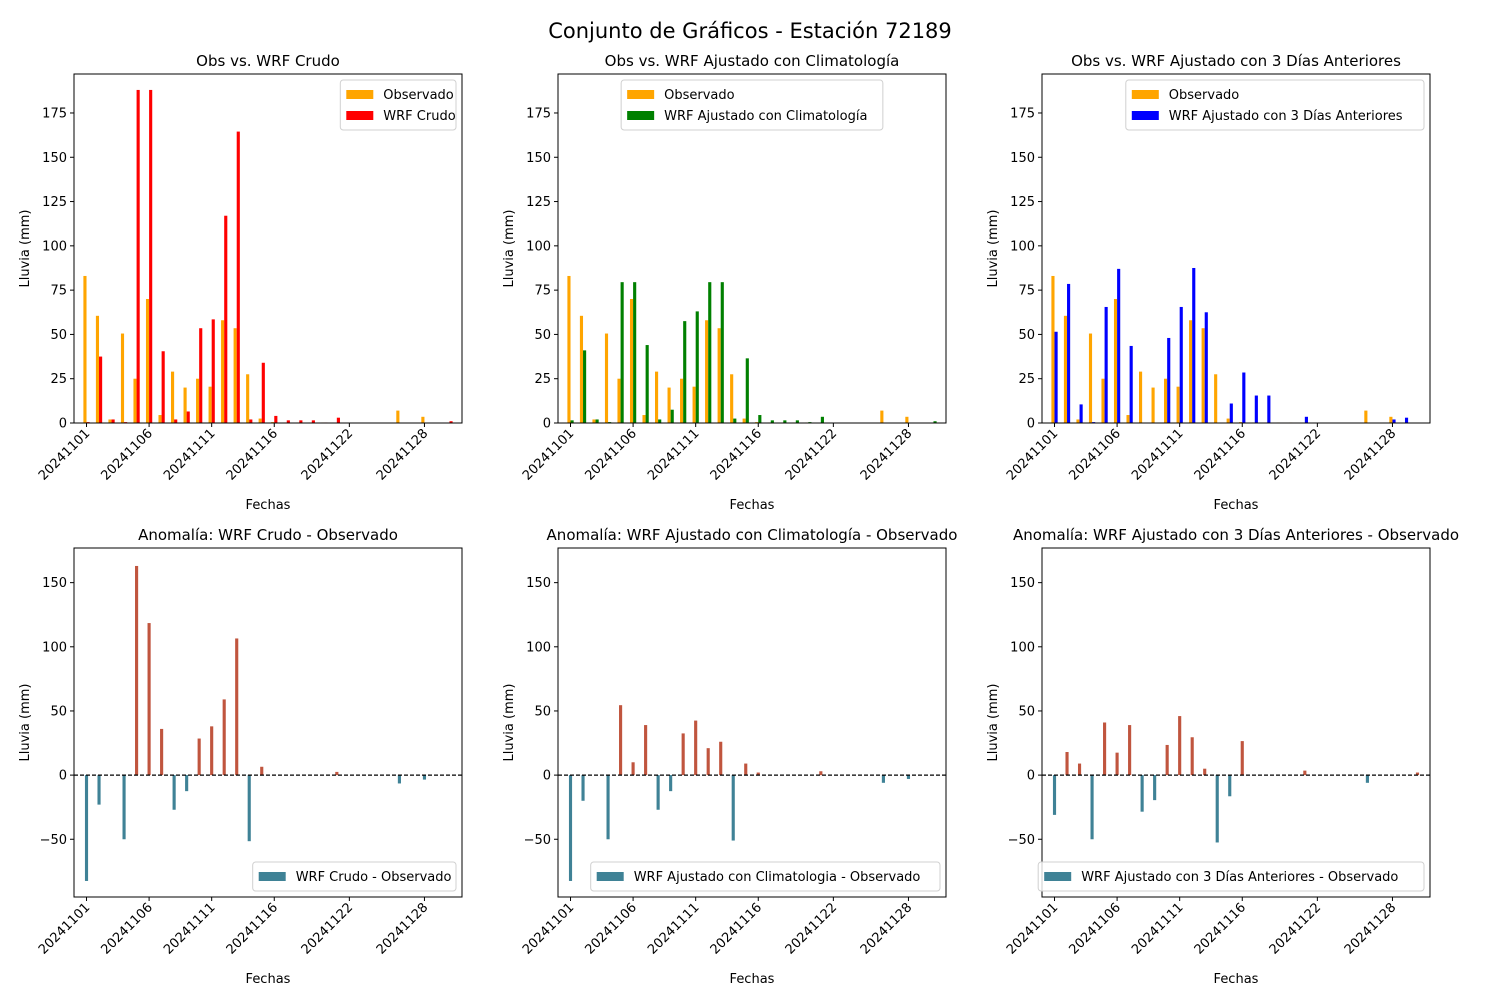 The image size is (1500, 1000). Describe the element at coordinates (993, 723) in the screenshot. I see `y-axis-label: Lluvia (mm)` at that location.